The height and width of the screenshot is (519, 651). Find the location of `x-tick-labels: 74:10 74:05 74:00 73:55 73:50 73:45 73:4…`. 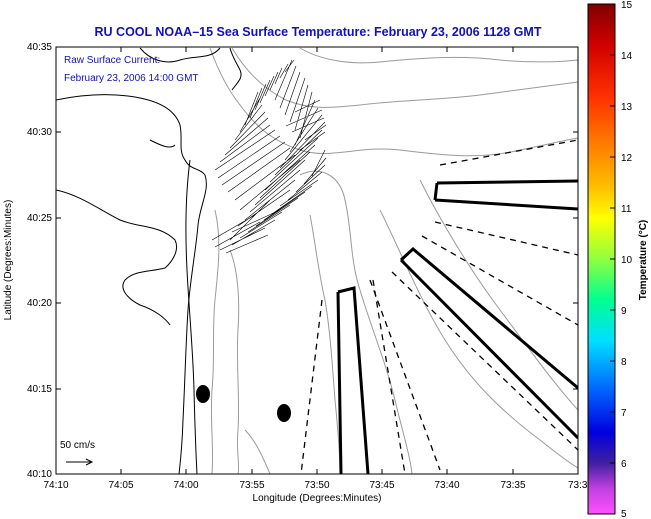

x-tick-labels: 74:10 74:05 74:00 73:55 73:50 73:45 73:4… is located at coordinates (315, 485).